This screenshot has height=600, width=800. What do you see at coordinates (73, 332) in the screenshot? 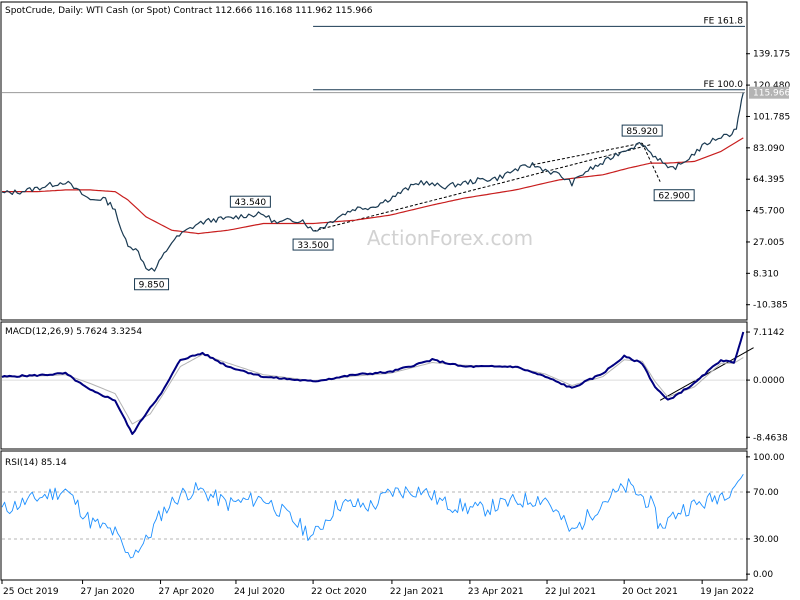
I see `macd-panel-title: MACD(12,26,9) 5.7624 3.3254` at bounding box center [73, 332].